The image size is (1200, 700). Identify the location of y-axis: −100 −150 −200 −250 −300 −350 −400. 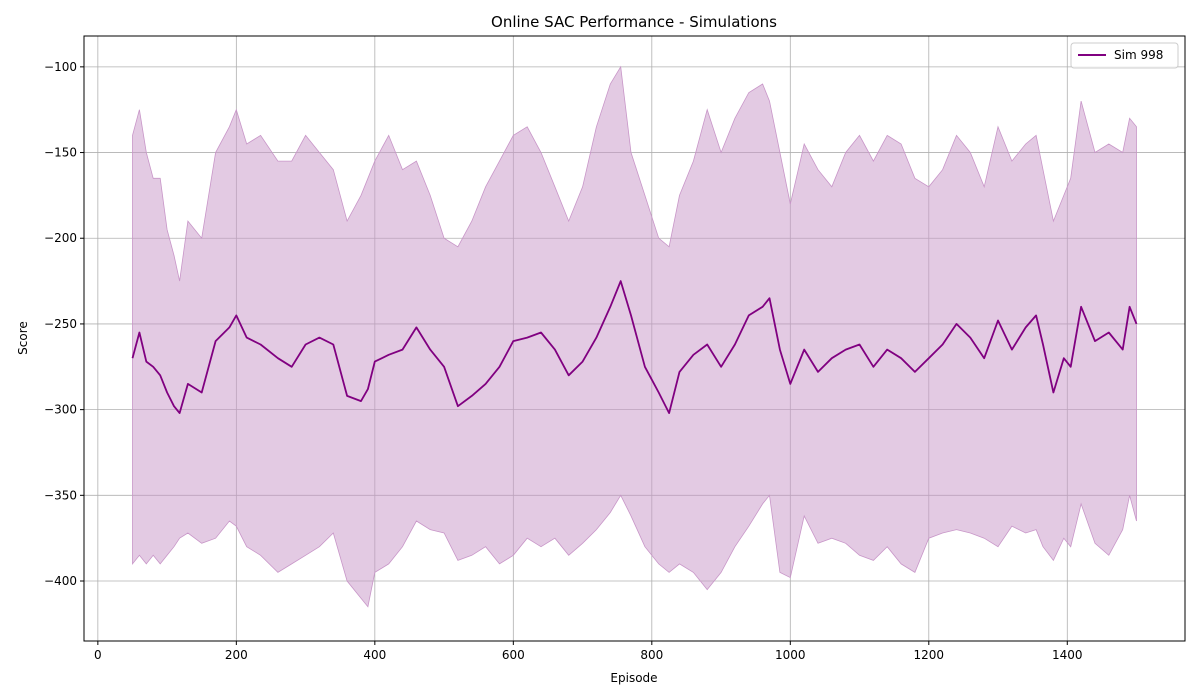
(64, 324).